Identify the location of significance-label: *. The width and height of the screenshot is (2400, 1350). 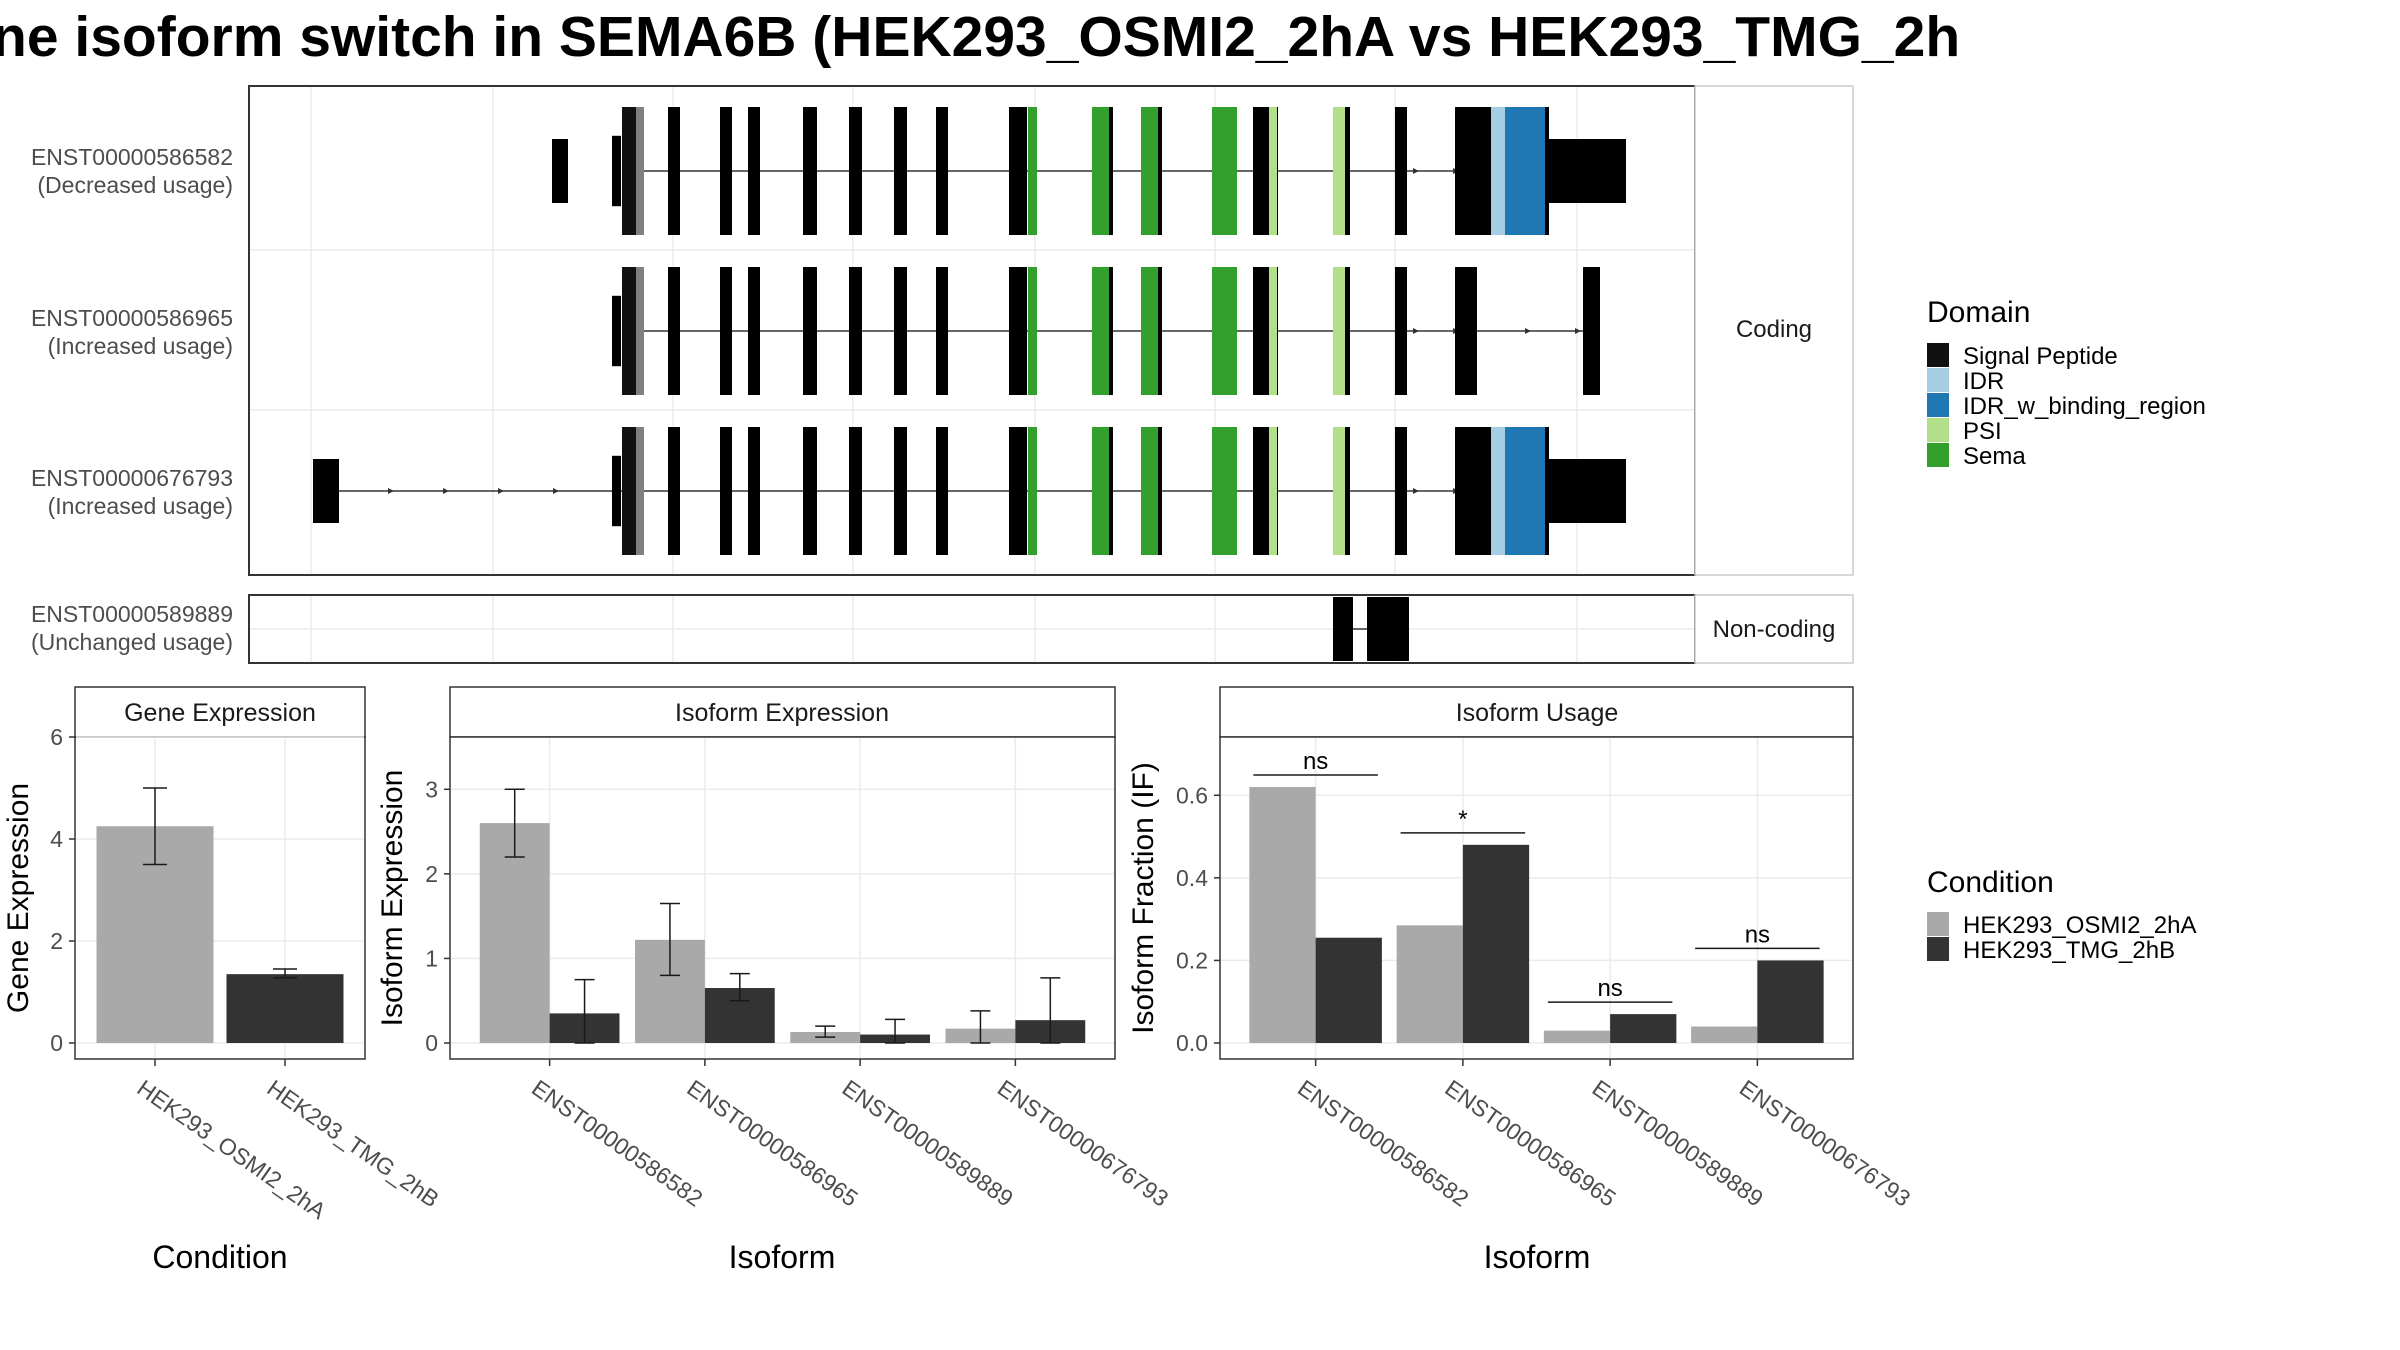
(1462, 819).